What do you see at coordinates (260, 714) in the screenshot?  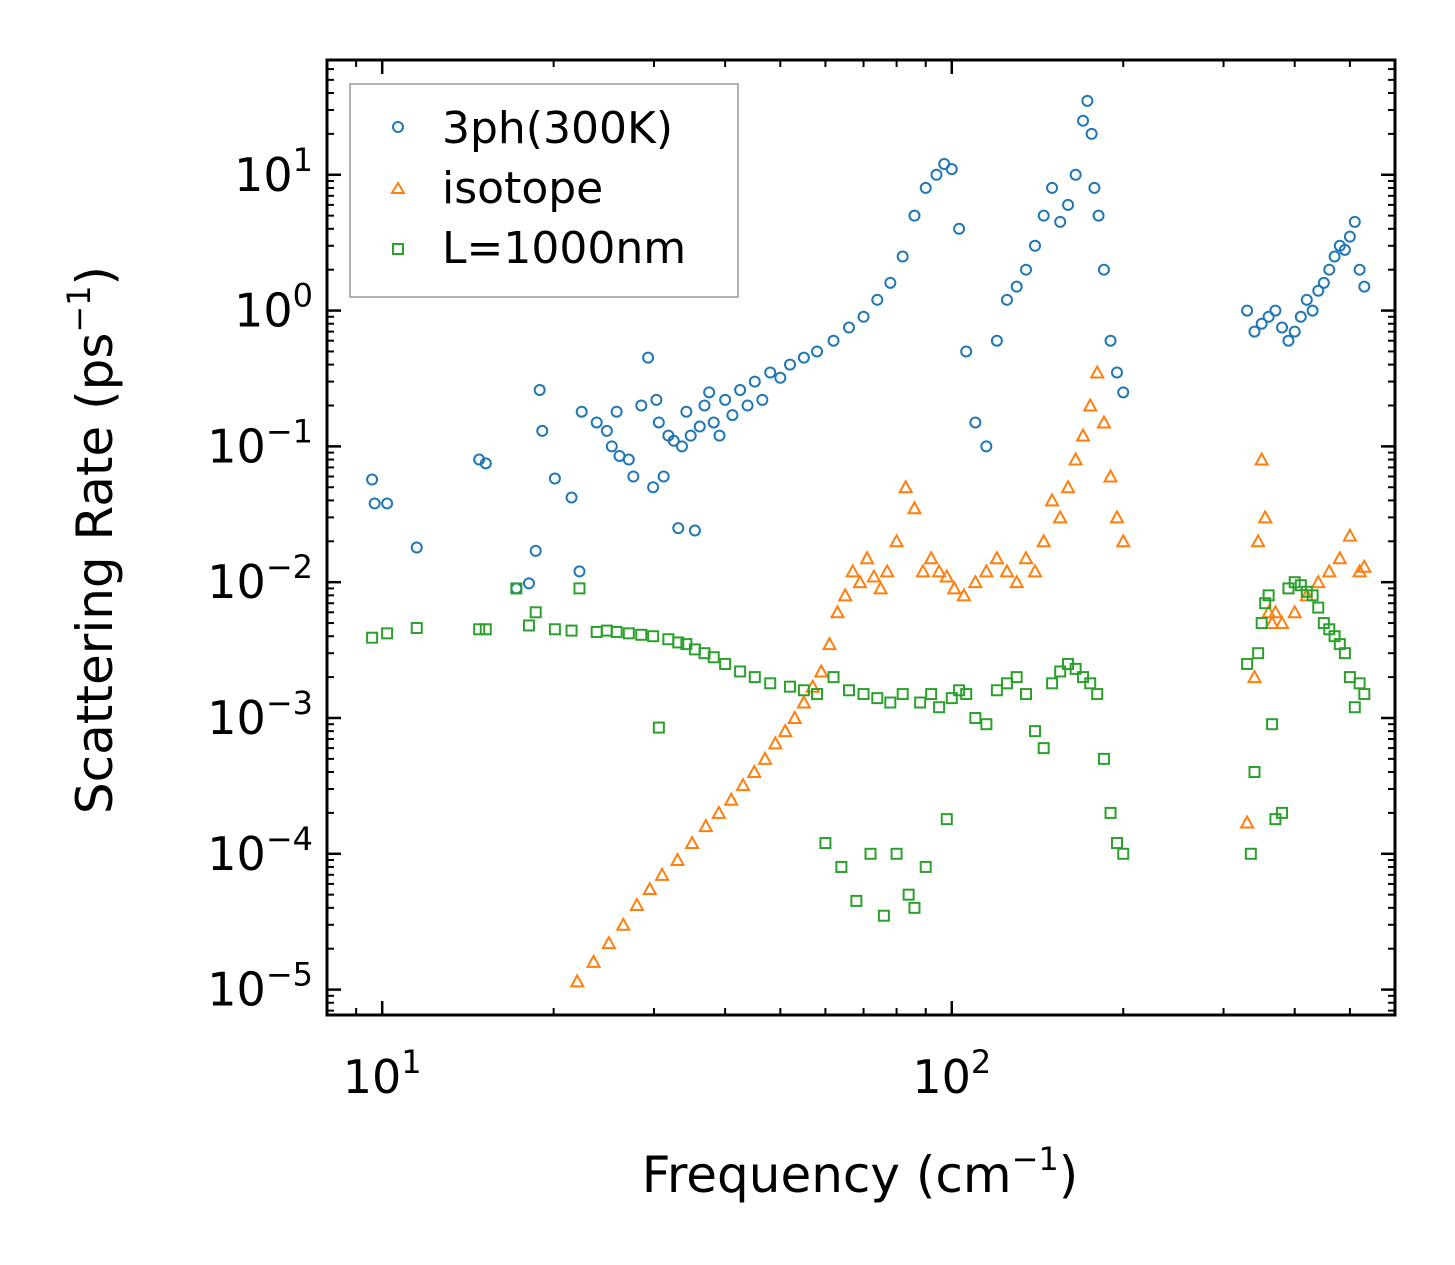 I see `y-tick-label: 10⁻³` at bounding box center [260, 714].